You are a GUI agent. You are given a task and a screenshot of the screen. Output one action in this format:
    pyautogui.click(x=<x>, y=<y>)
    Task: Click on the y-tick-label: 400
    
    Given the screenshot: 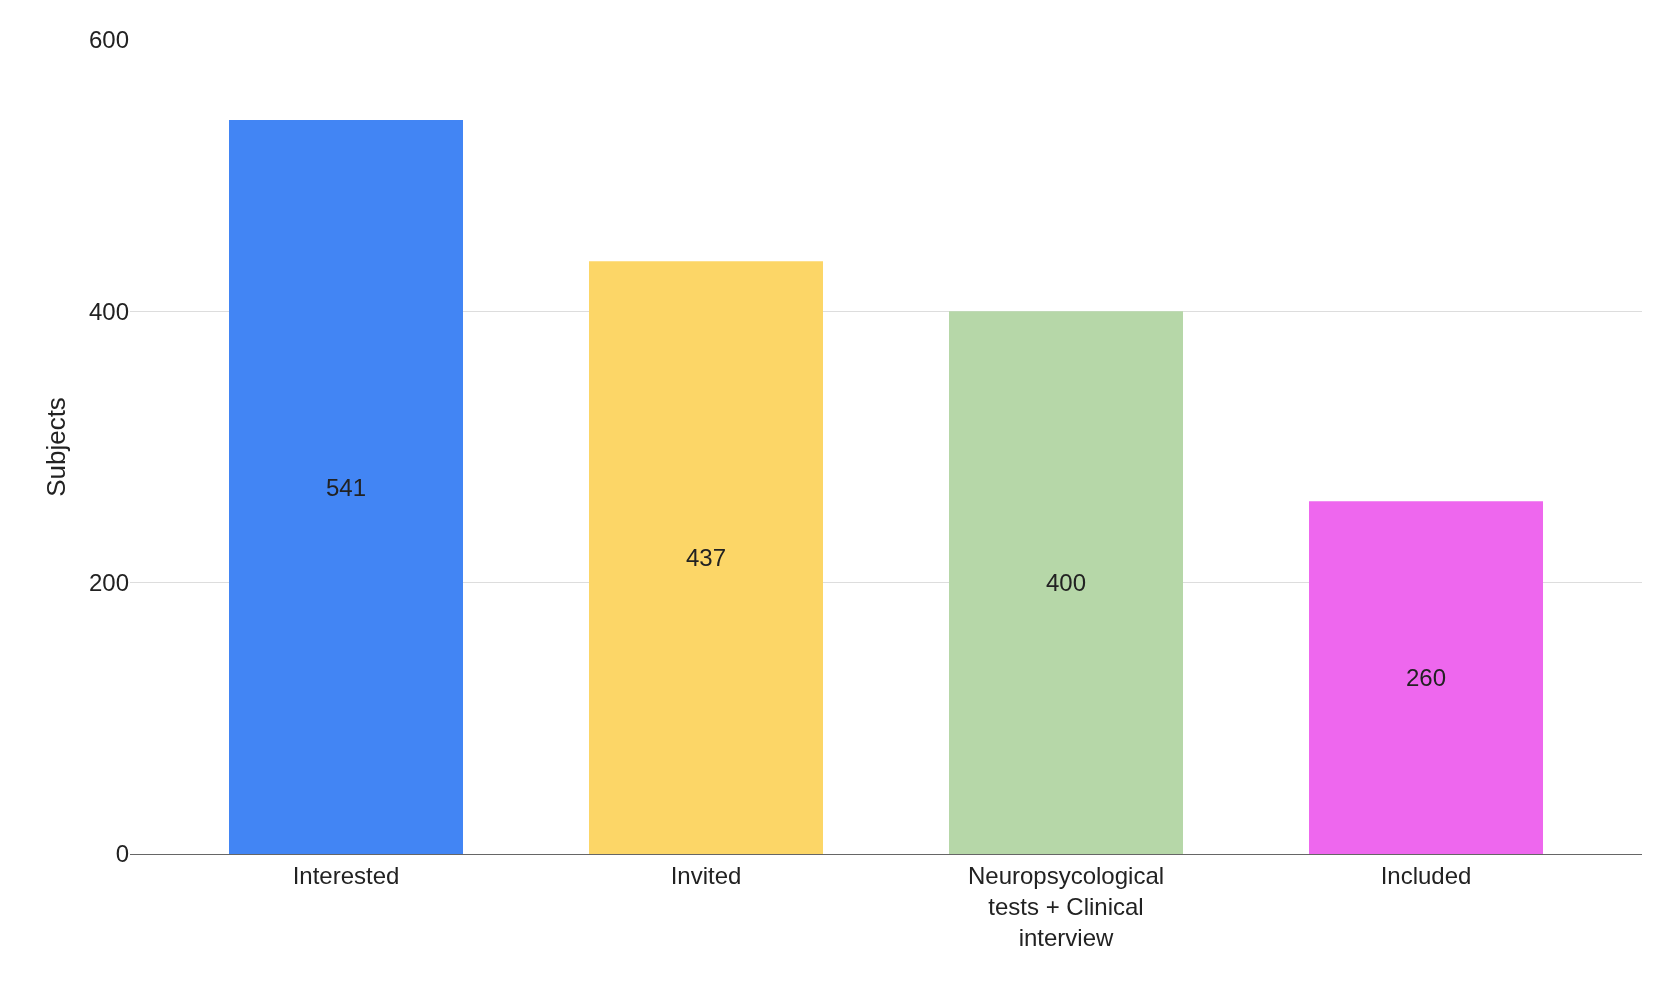 What is the action you would take?
    pyautogui.click(x=108, y=311)
    